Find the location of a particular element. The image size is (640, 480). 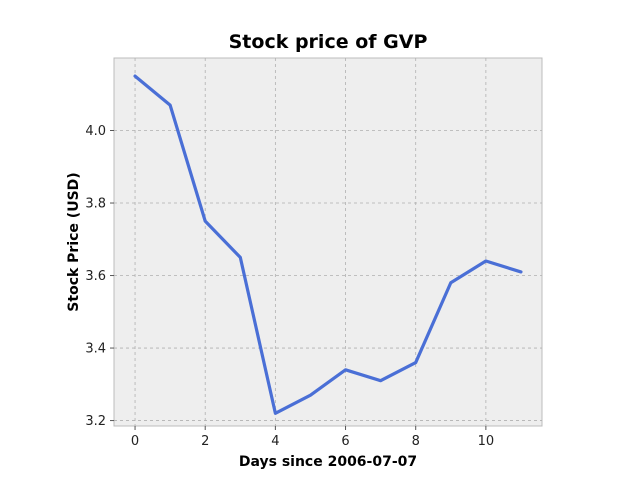

y-axis-label: Stock Price (USD) is located at coordinates (74, 241).